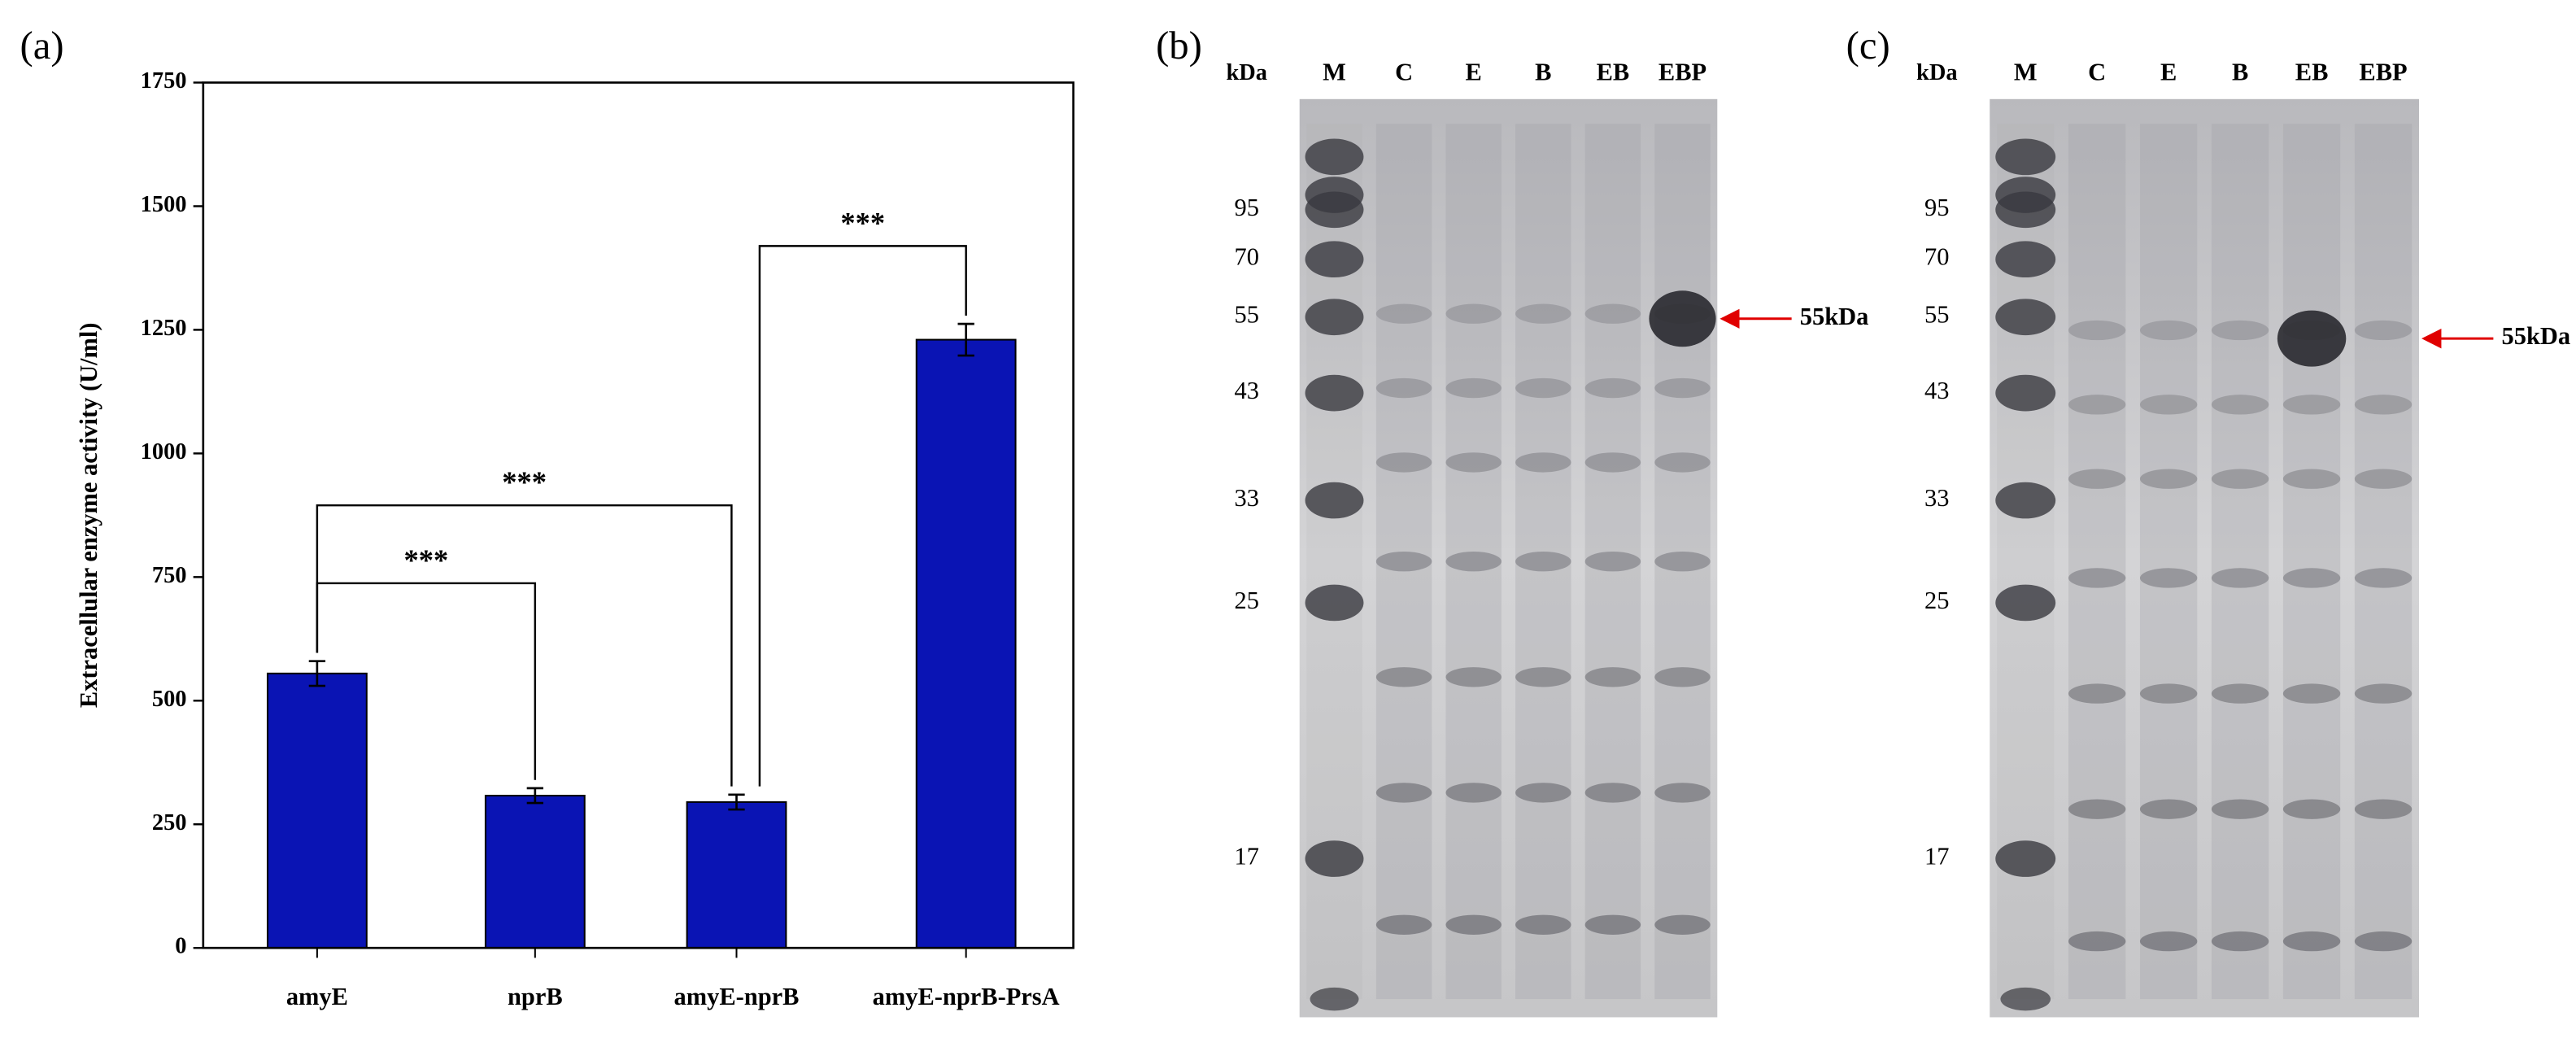 The image size is (2576, 1047). I want to click on panel-label: (c), so click(1868, 46).